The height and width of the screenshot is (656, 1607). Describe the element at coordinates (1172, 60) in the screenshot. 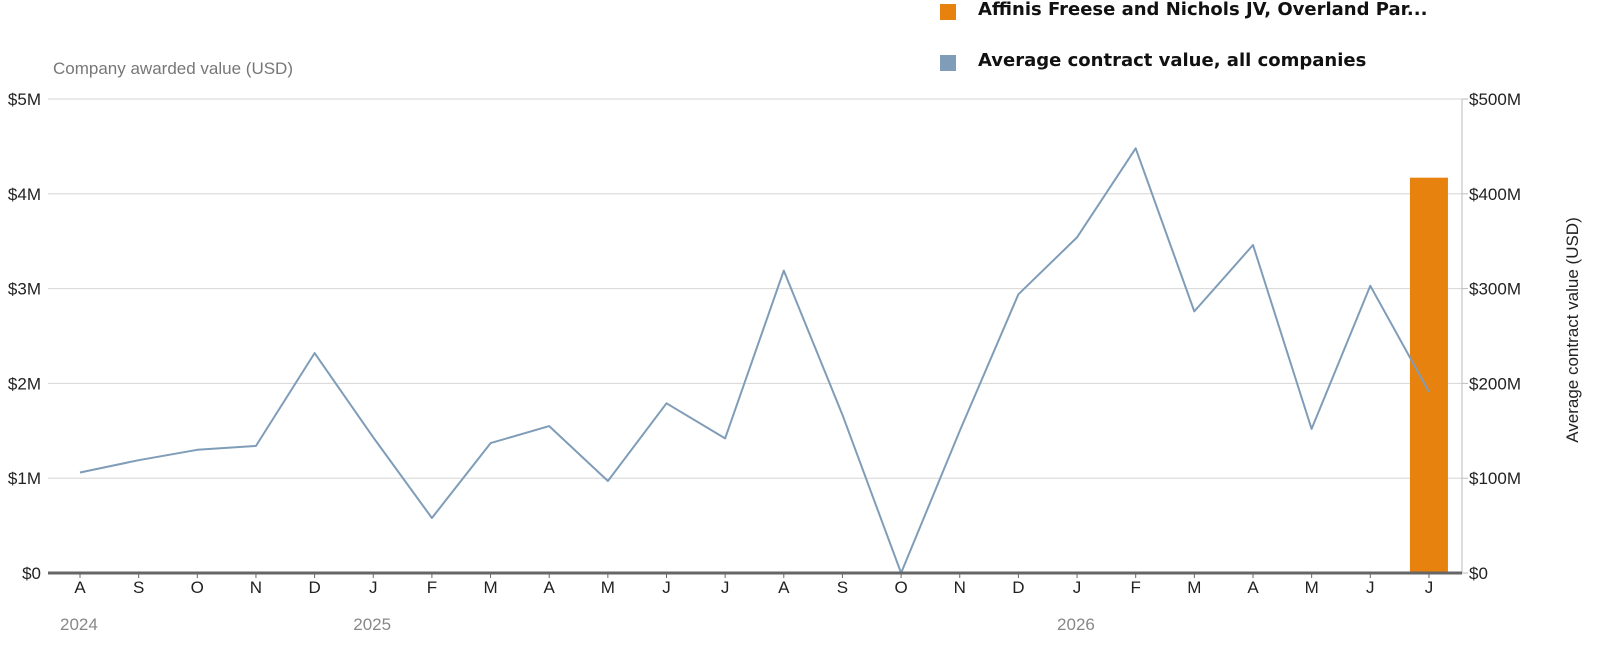

I see `legend-label-average: Average contract value, all companies` at that location.